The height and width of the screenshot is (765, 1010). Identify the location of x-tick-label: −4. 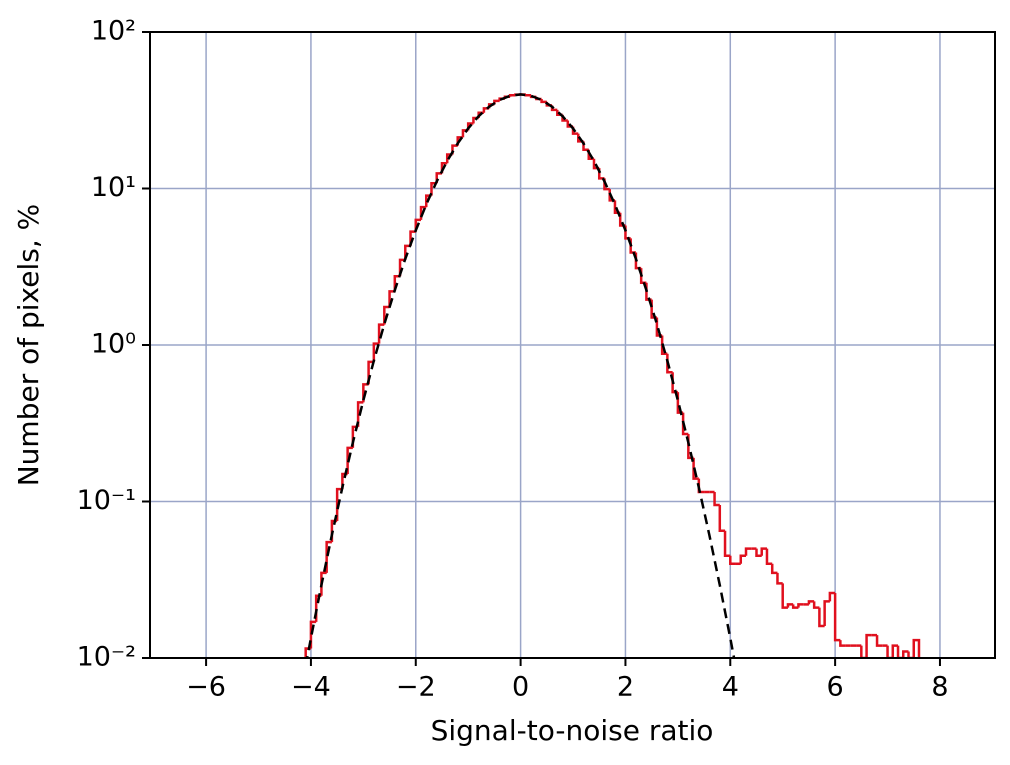
(311, 687).